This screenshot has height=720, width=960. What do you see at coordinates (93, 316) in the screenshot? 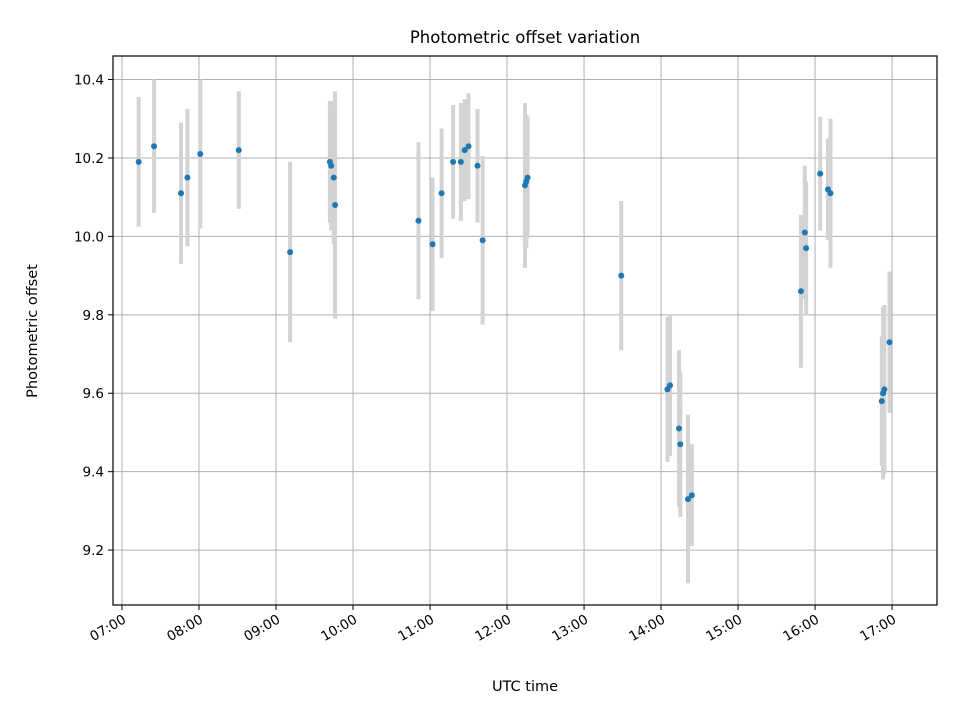
I see `y-tick-label: 9.8` at bounding box center [93, 316].